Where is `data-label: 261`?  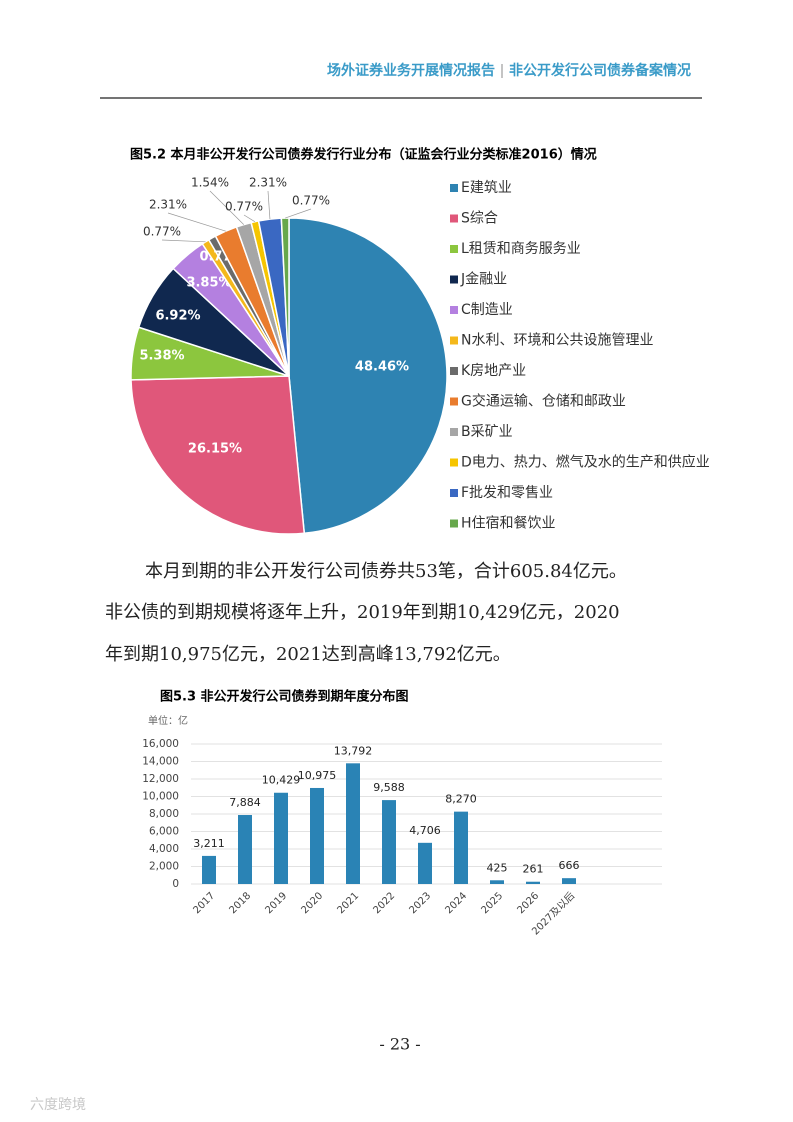
data-label: 261 is located at coordinates (533, 869).